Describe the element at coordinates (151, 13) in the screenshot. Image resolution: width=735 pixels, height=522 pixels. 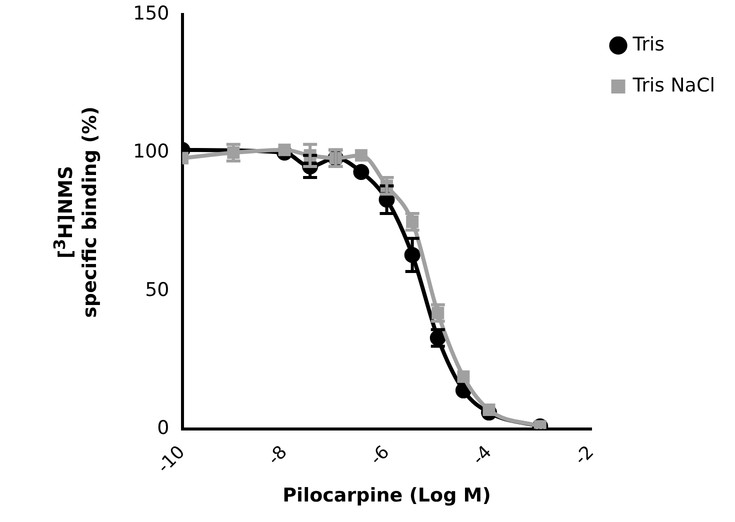
I see `y-tick-label: 150` at that location.